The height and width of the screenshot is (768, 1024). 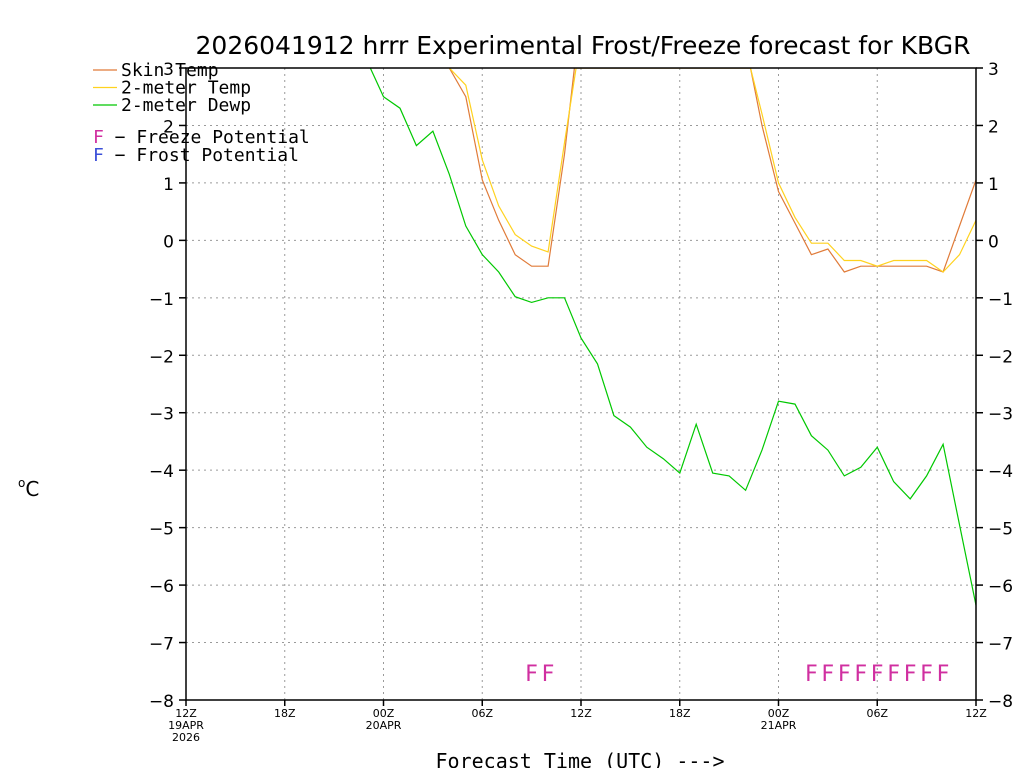 I want to click on potential-legend-item: F − Frost Potential, so click(x=196, y=155).